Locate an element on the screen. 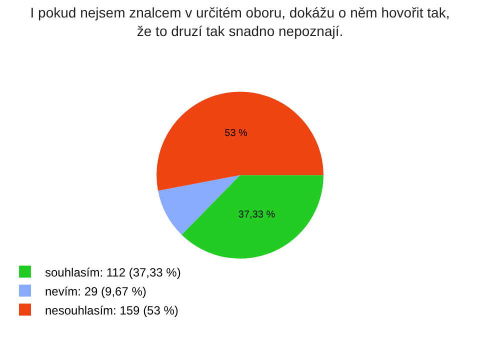  chart-title: I pokud nejsem znalcem v určitém oboru, dokážu o něm hovořit tak, že to druzí tak snadno nepoznají. is located at coordinates (240, 21).